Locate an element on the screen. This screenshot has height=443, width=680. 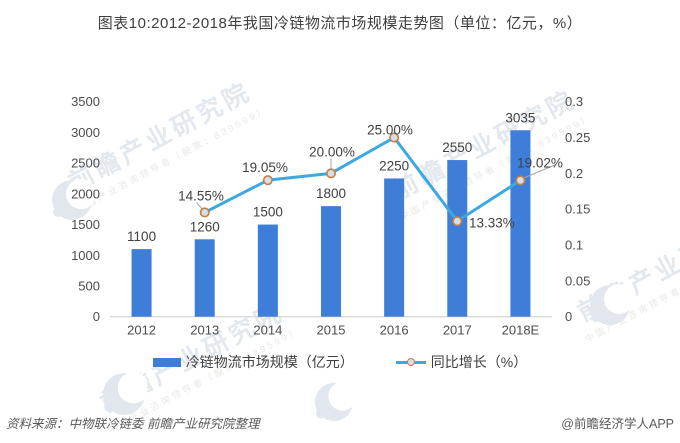
growth-value-label: 19.02% is located at coordinates (540, 163).